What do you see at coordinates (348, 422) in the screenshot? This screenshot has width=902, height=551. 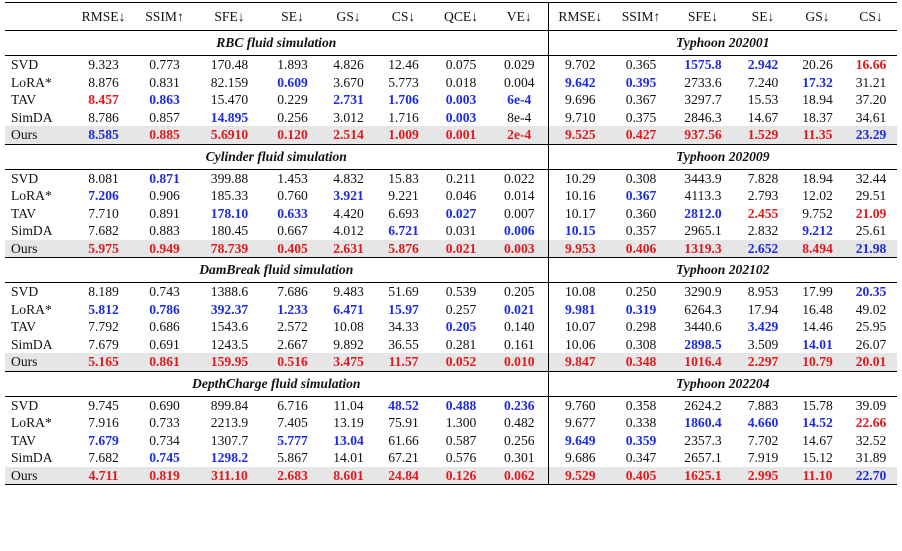 I see `metric-value-cell: 13.19` at bounding box center [348, 422].